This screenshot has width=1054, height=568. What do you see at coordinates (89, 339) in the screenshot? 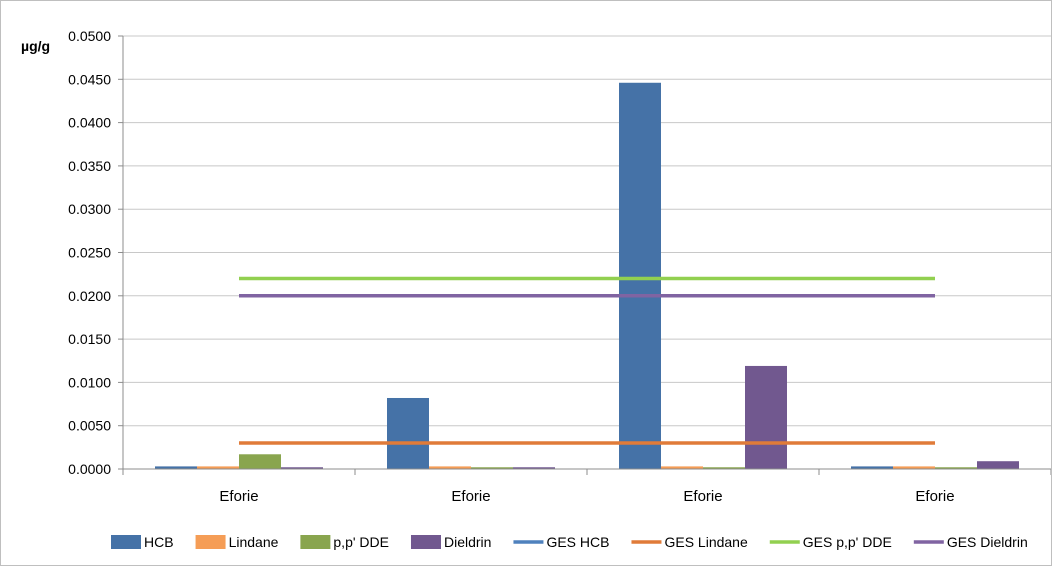
I see `y-tick-label: 0.0150` at bounding box center [89, 339].